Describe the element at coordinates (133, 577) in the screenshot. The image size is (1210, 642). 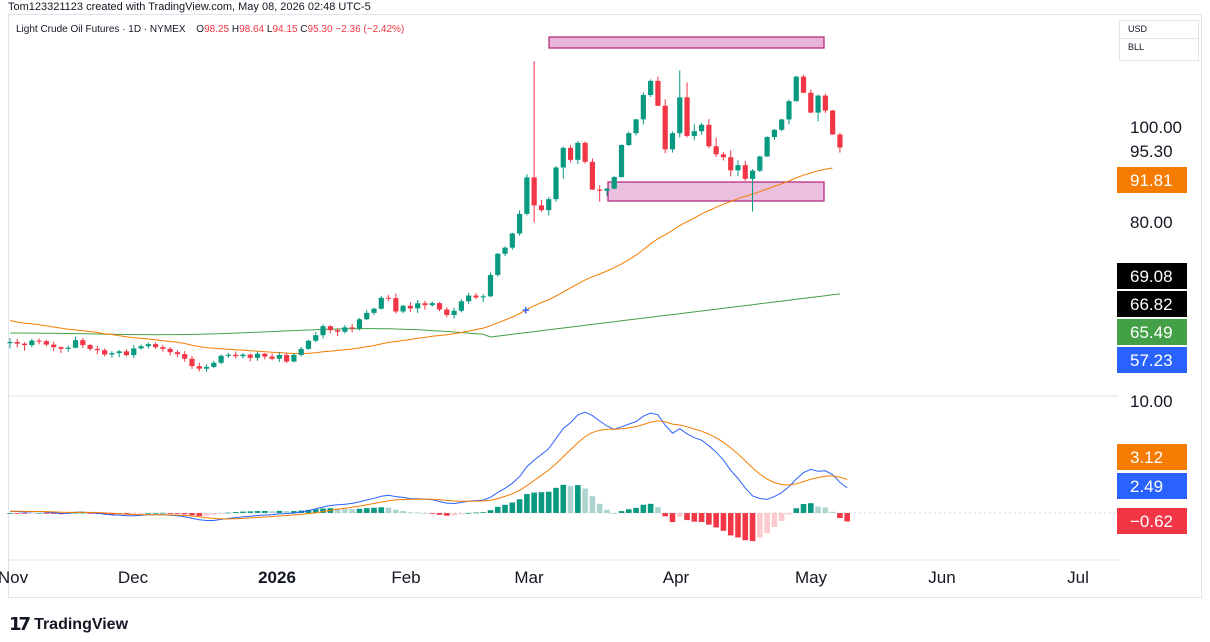
I see `time-axis-tick: Dec` at that location.